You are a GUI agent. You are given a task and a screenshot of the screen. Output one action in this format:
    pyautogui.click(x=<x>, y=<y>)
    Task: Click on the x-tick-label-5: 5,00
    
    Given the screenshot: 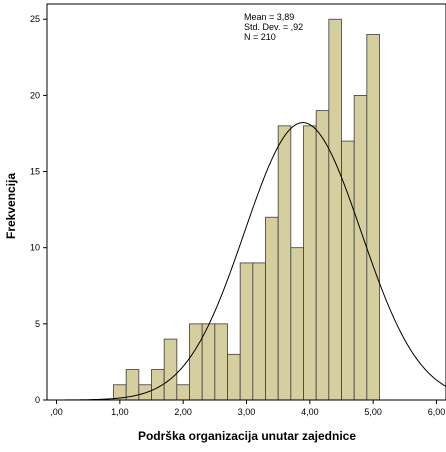 What is the action you would take?
    pyautogui.click(x=373, y=412)
    